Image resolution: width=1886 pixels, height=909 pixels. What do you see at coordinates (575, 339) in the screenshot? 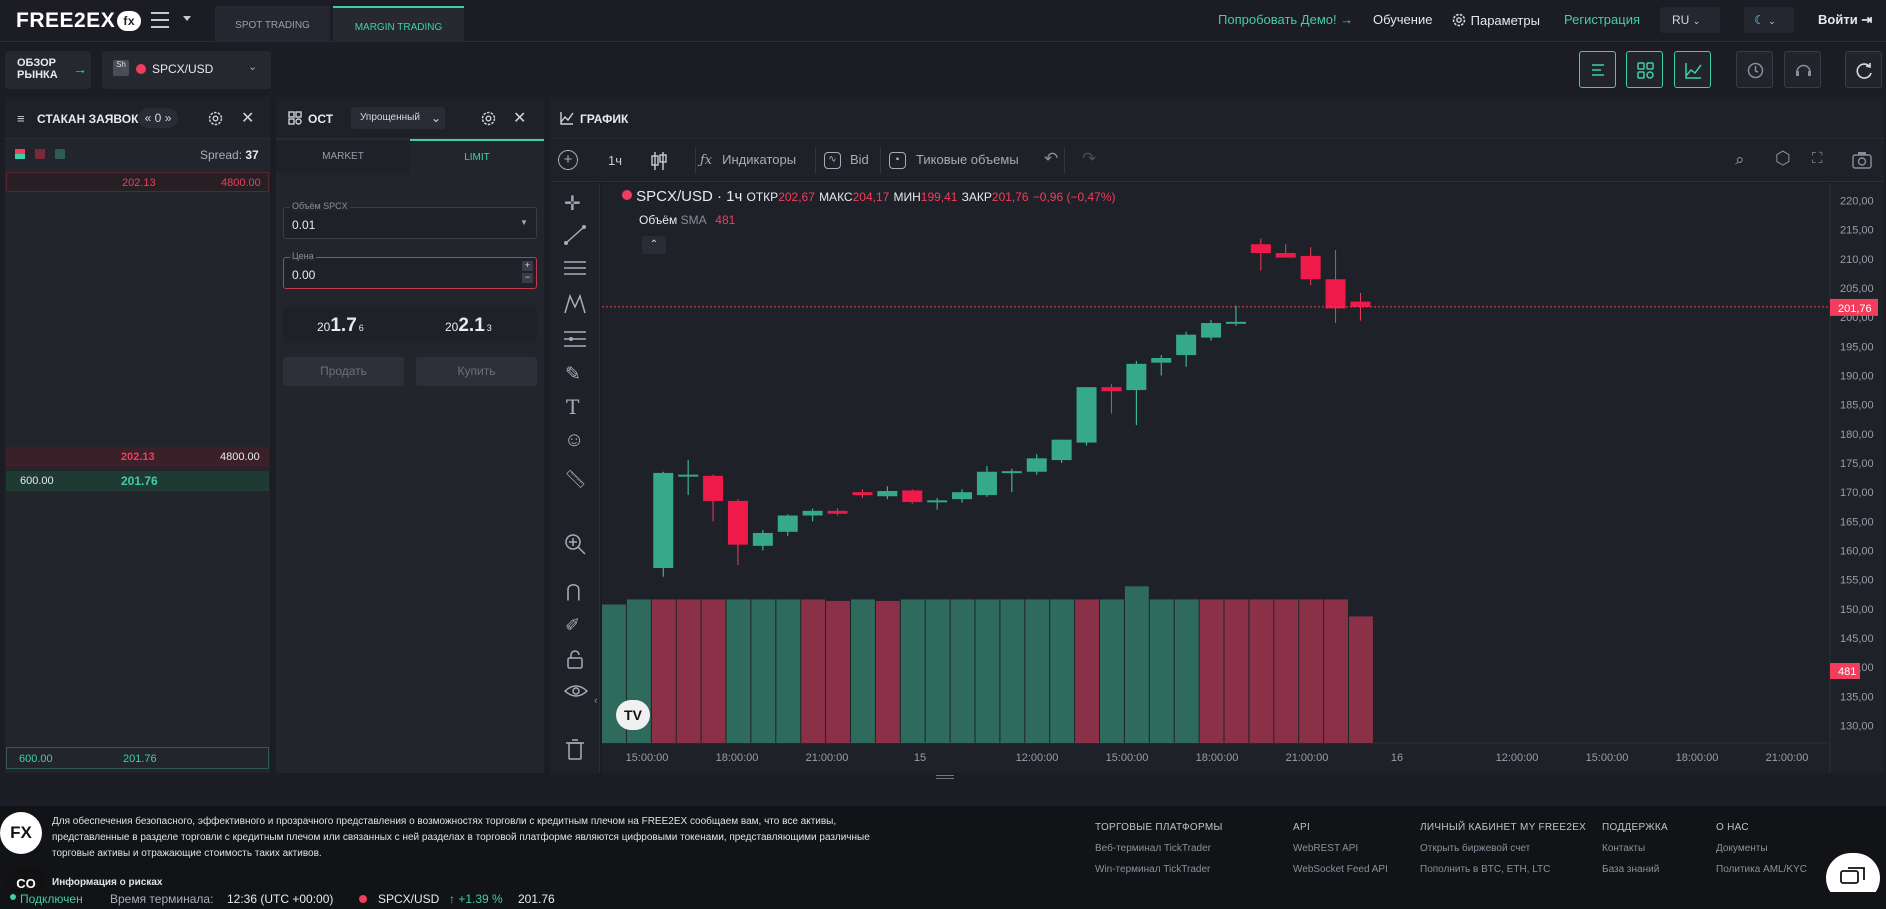
I see `fib-icon` at bounding box center [575, 339].